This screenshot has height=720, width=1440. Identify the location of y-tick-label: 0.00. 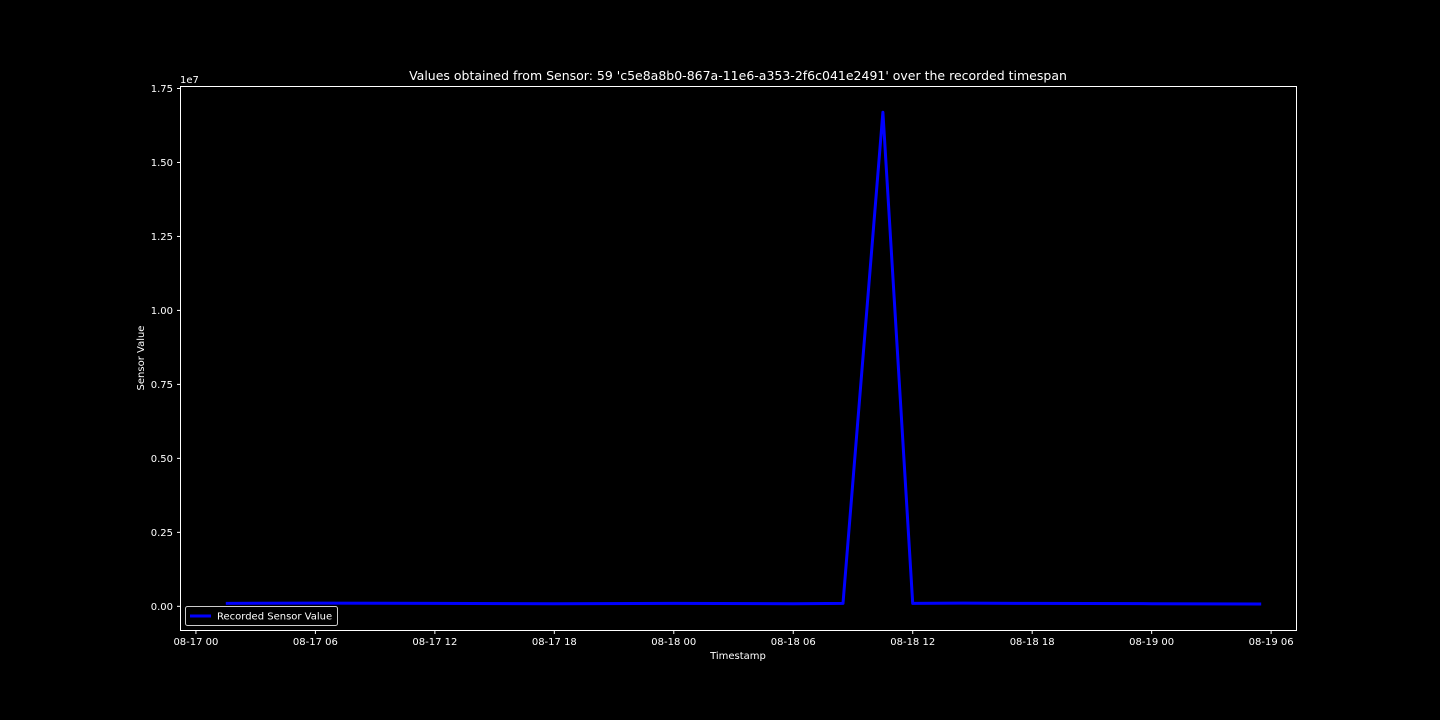
(162, 607).